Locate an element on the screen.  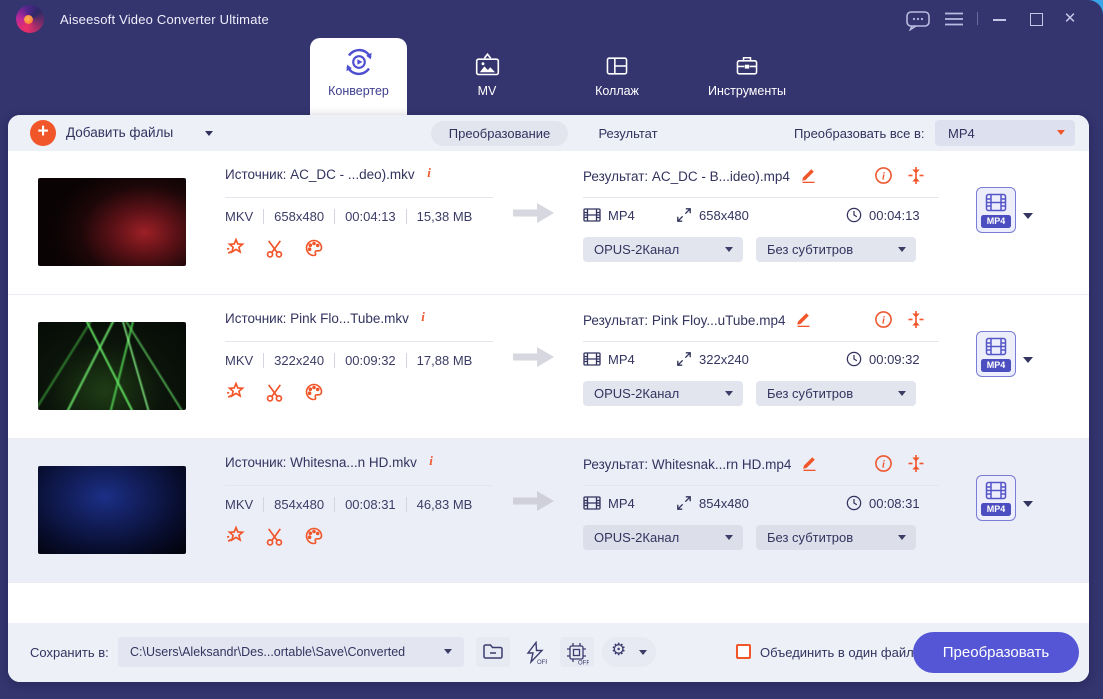
close-button: ✕ is located at coordinates (1070, 18).